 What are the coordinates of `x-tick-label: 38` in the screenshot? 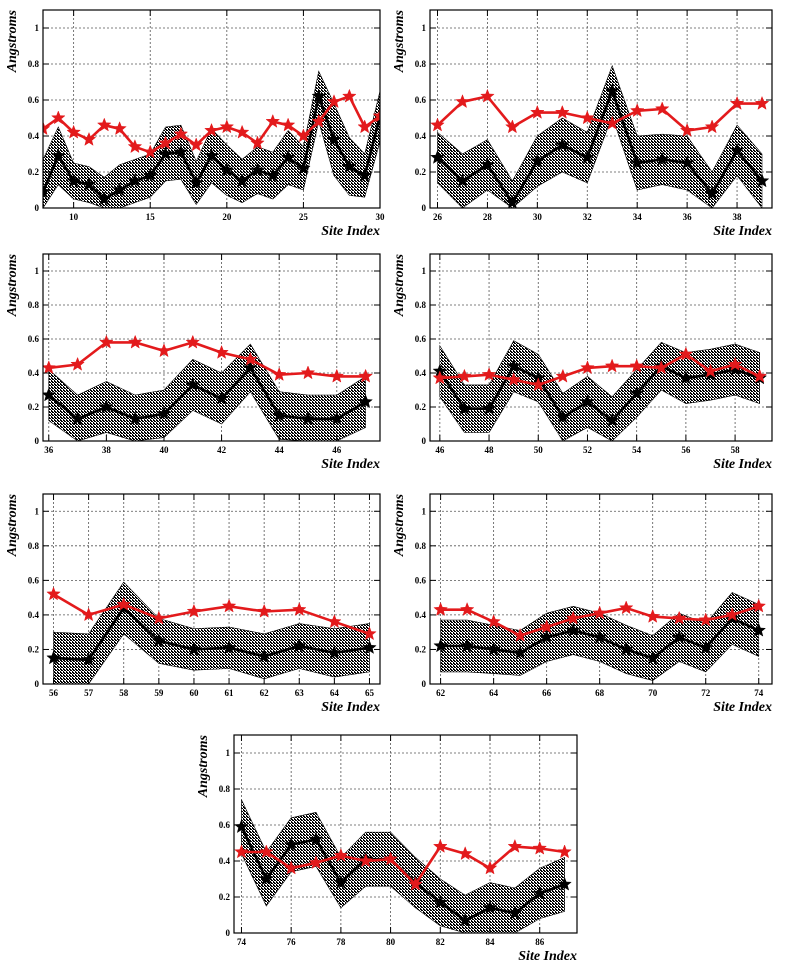 It's located at (738, 217).